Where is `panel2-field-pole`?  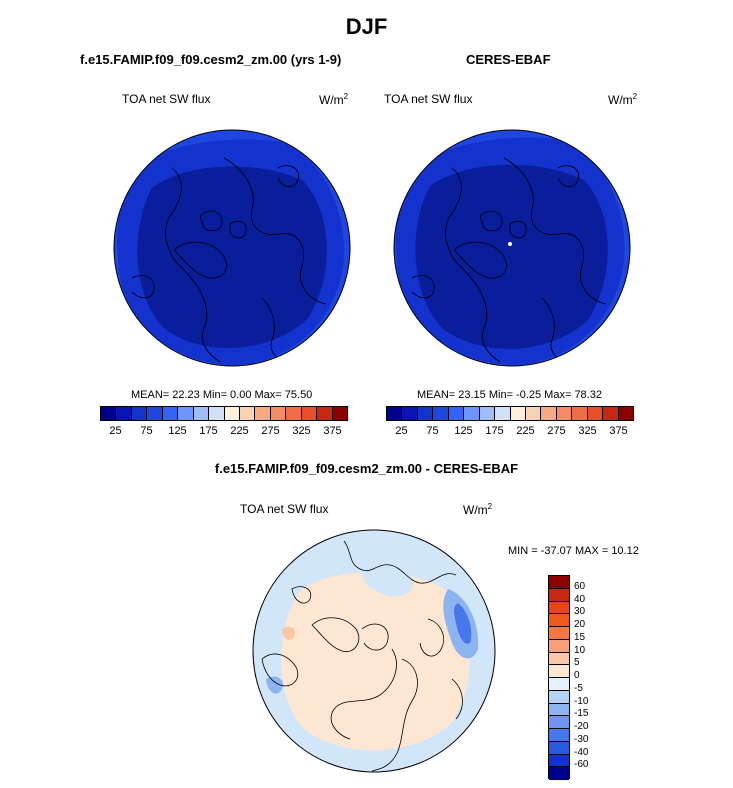 panel2-field-pole is located at coordinates (511, 256).